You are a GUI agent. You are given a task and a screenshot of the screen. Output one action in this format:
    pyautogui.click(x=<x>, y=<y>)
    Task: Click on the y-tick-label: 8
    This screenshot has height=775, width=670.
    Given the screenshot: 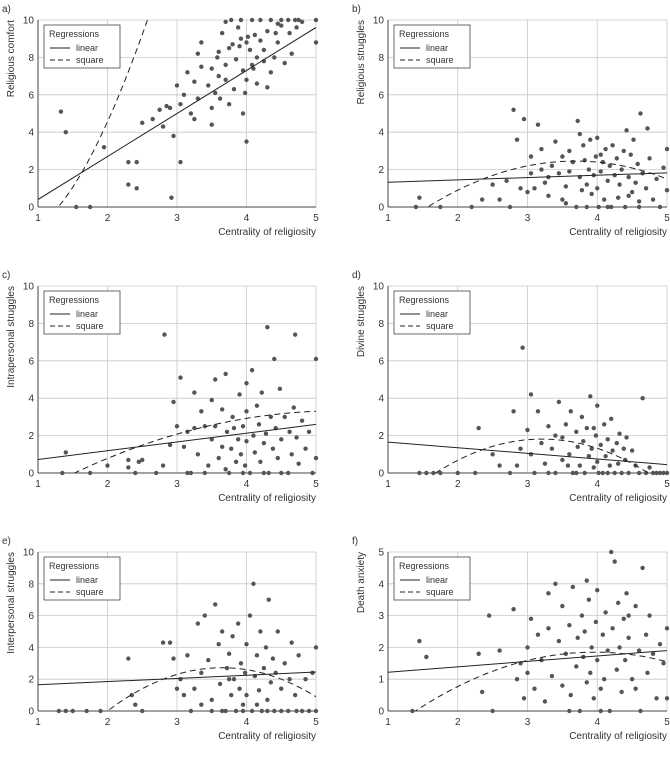 What is the action you would take?
    pyautogui.click(x=31, y=324)
    